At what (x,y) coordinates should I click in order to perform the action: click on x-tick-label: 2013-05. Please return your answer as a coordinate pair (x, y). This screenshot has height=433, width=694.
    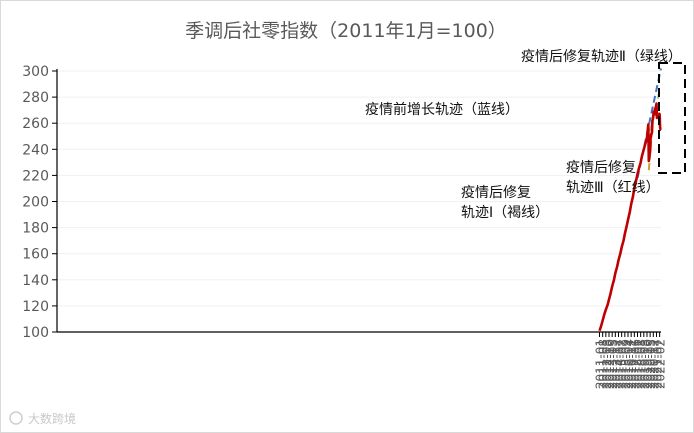
    Looking at the image, I should click on (613, 364).